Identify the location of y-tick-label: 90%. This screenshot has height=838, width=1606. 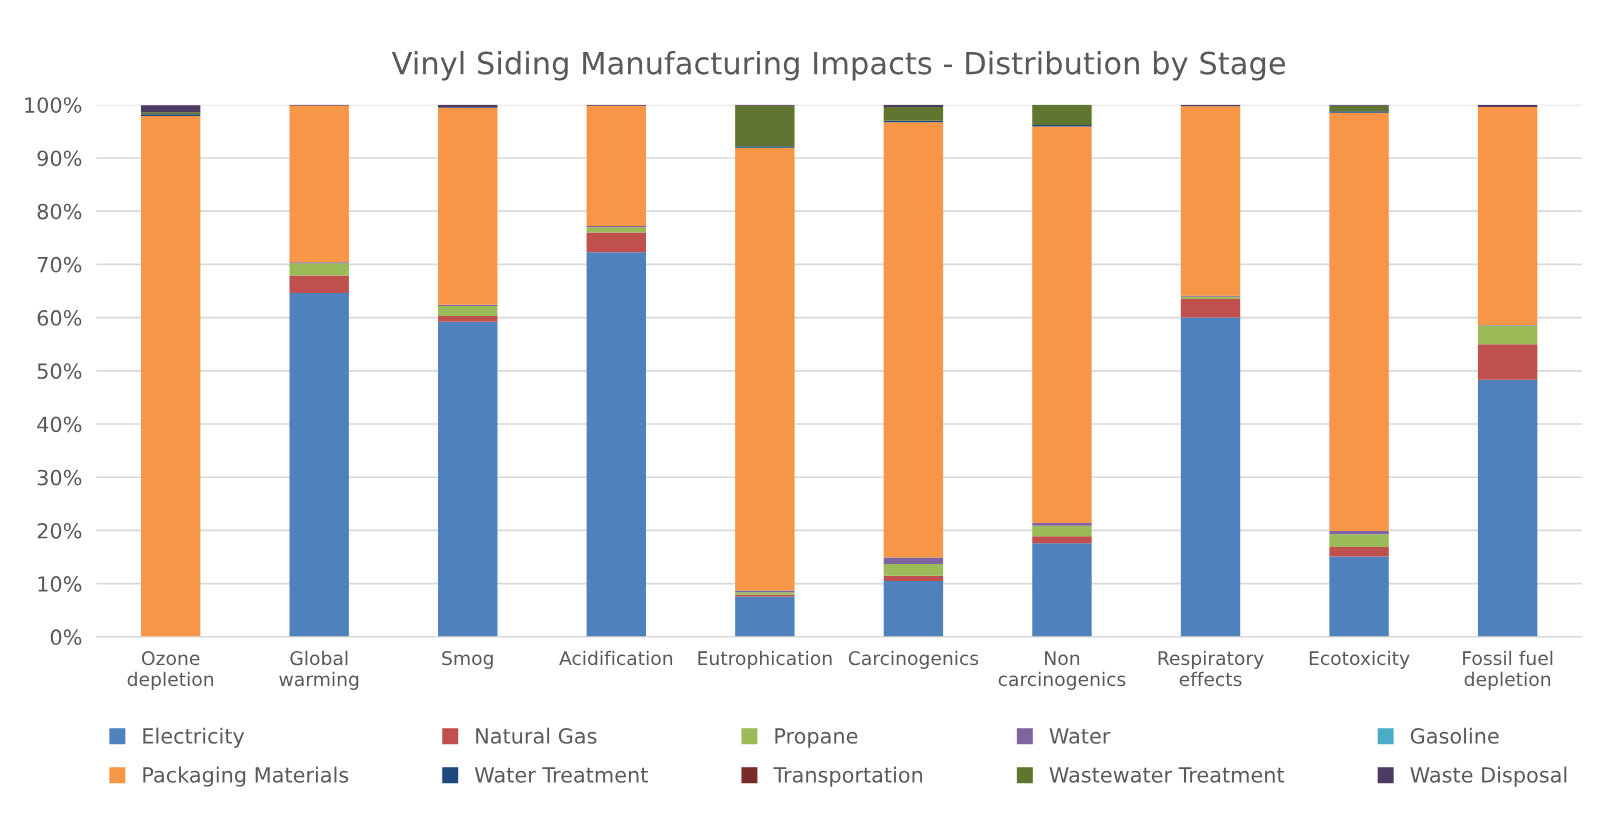
(59, 158).